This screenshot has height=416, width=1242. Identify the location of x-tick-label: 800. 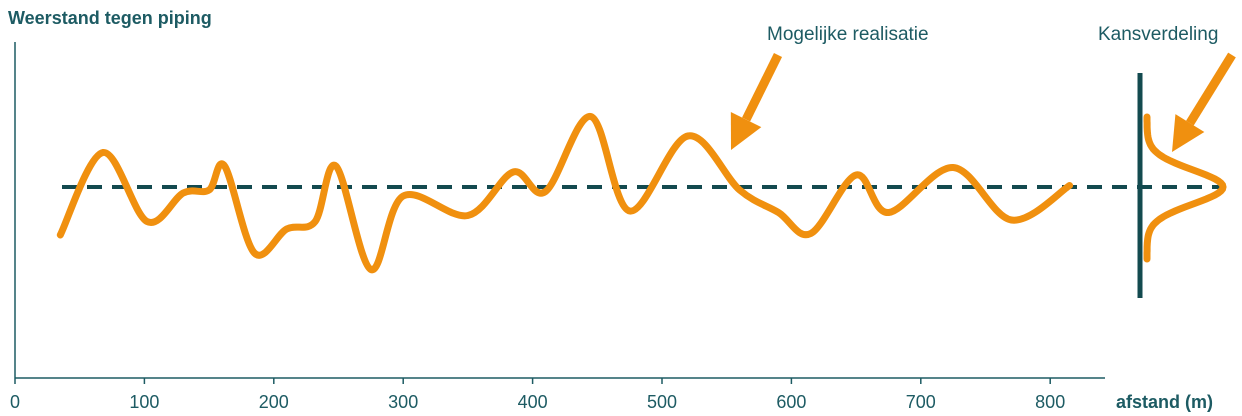
(1050, 402).